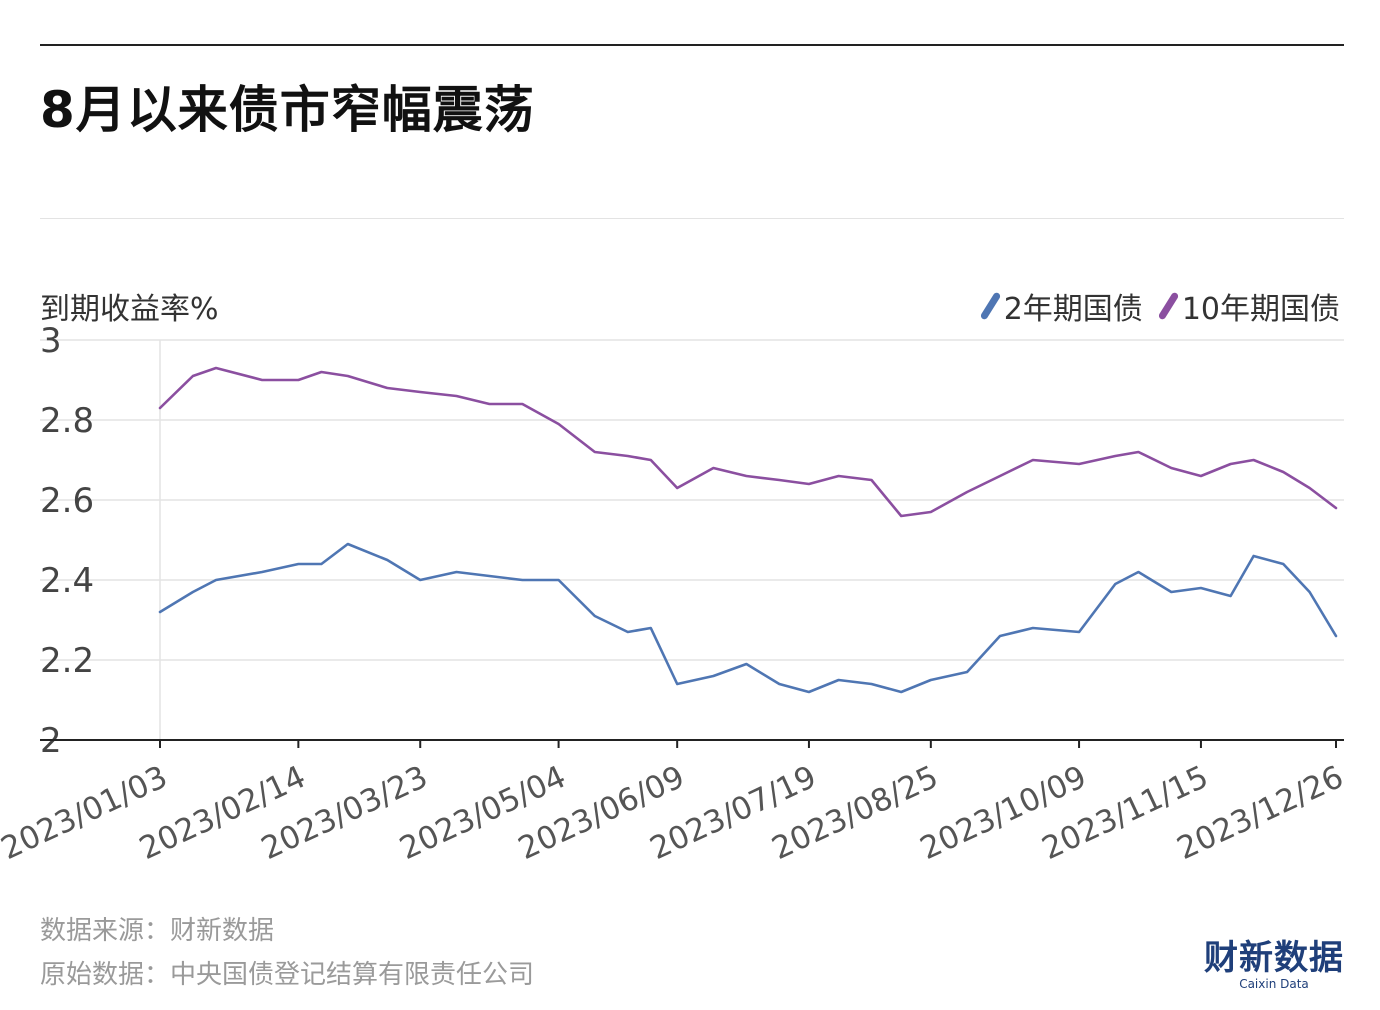 The width and height of the screenshot is (1380, 1010). Describe the element at coordinates (51, 341) in the screenshot. I see `y-tick-label: 3` at that location.